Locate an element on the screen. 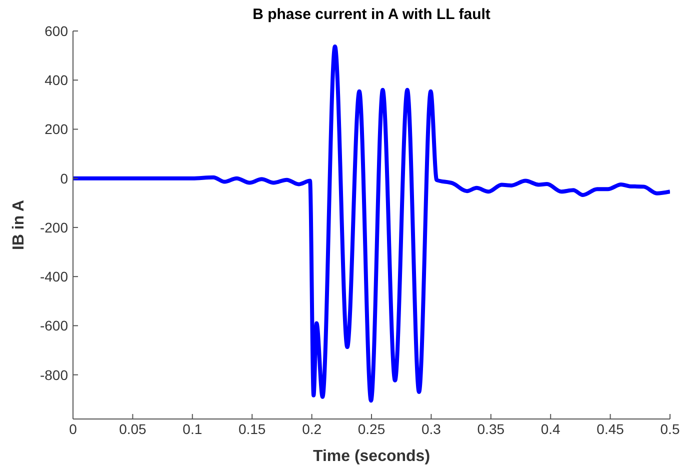 The height and width of the screenshot is (469, 685). x-tick-label: 0.05 is located at coordinates (133, 428).